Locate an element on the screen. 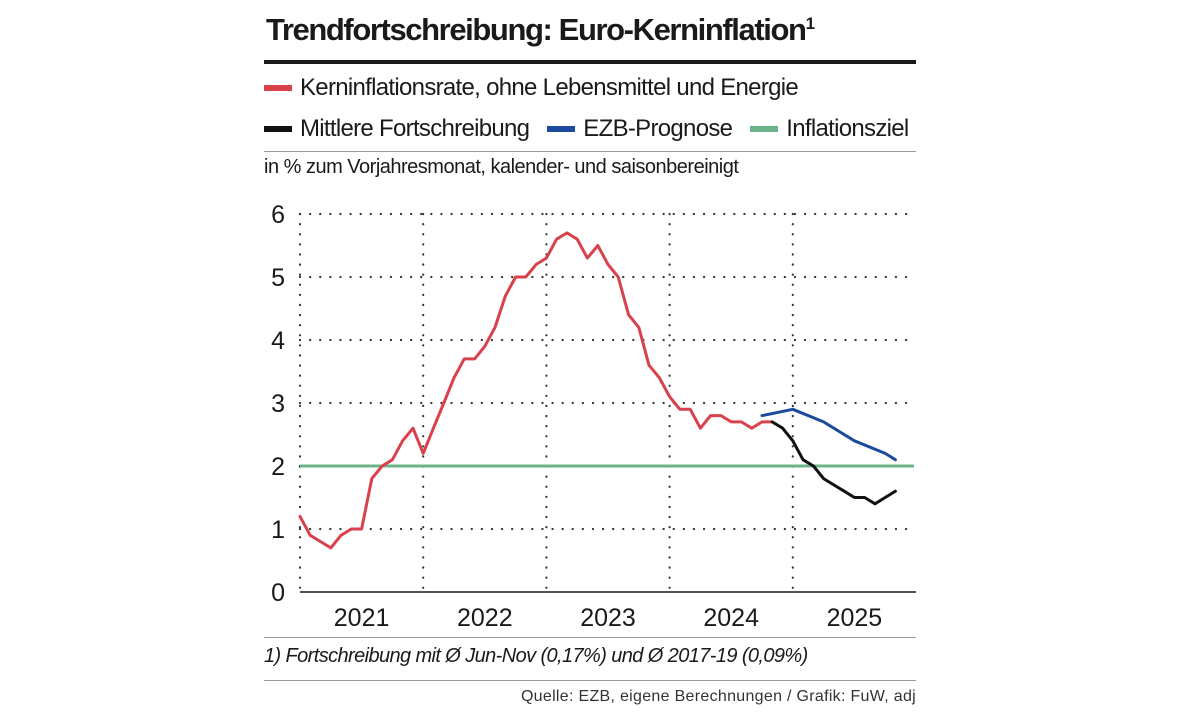  chart-bottom-rule is located at coordinates (590, 637).